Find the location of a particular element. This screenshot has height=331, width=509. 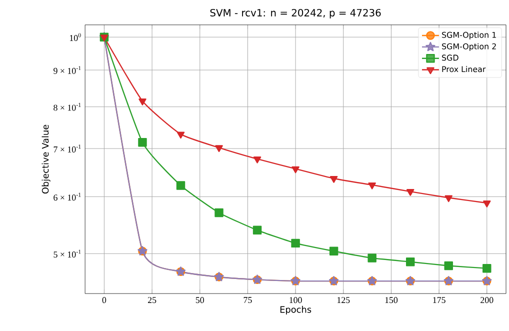

x-tick-label: 50 is located at coordinates (200, 299).